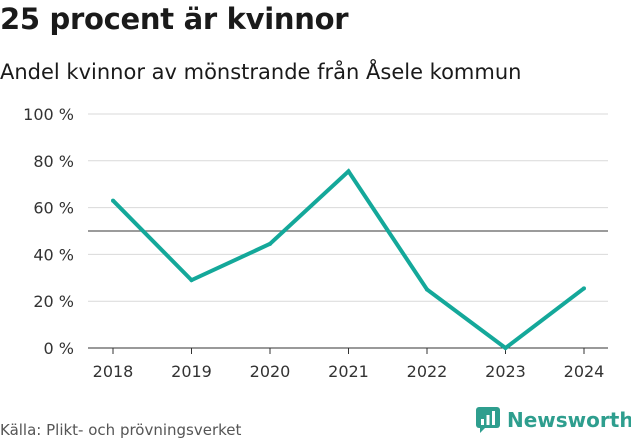 The image size is (631, 439). I want to click on y-tick-label: 100 %, so click(48, 114).